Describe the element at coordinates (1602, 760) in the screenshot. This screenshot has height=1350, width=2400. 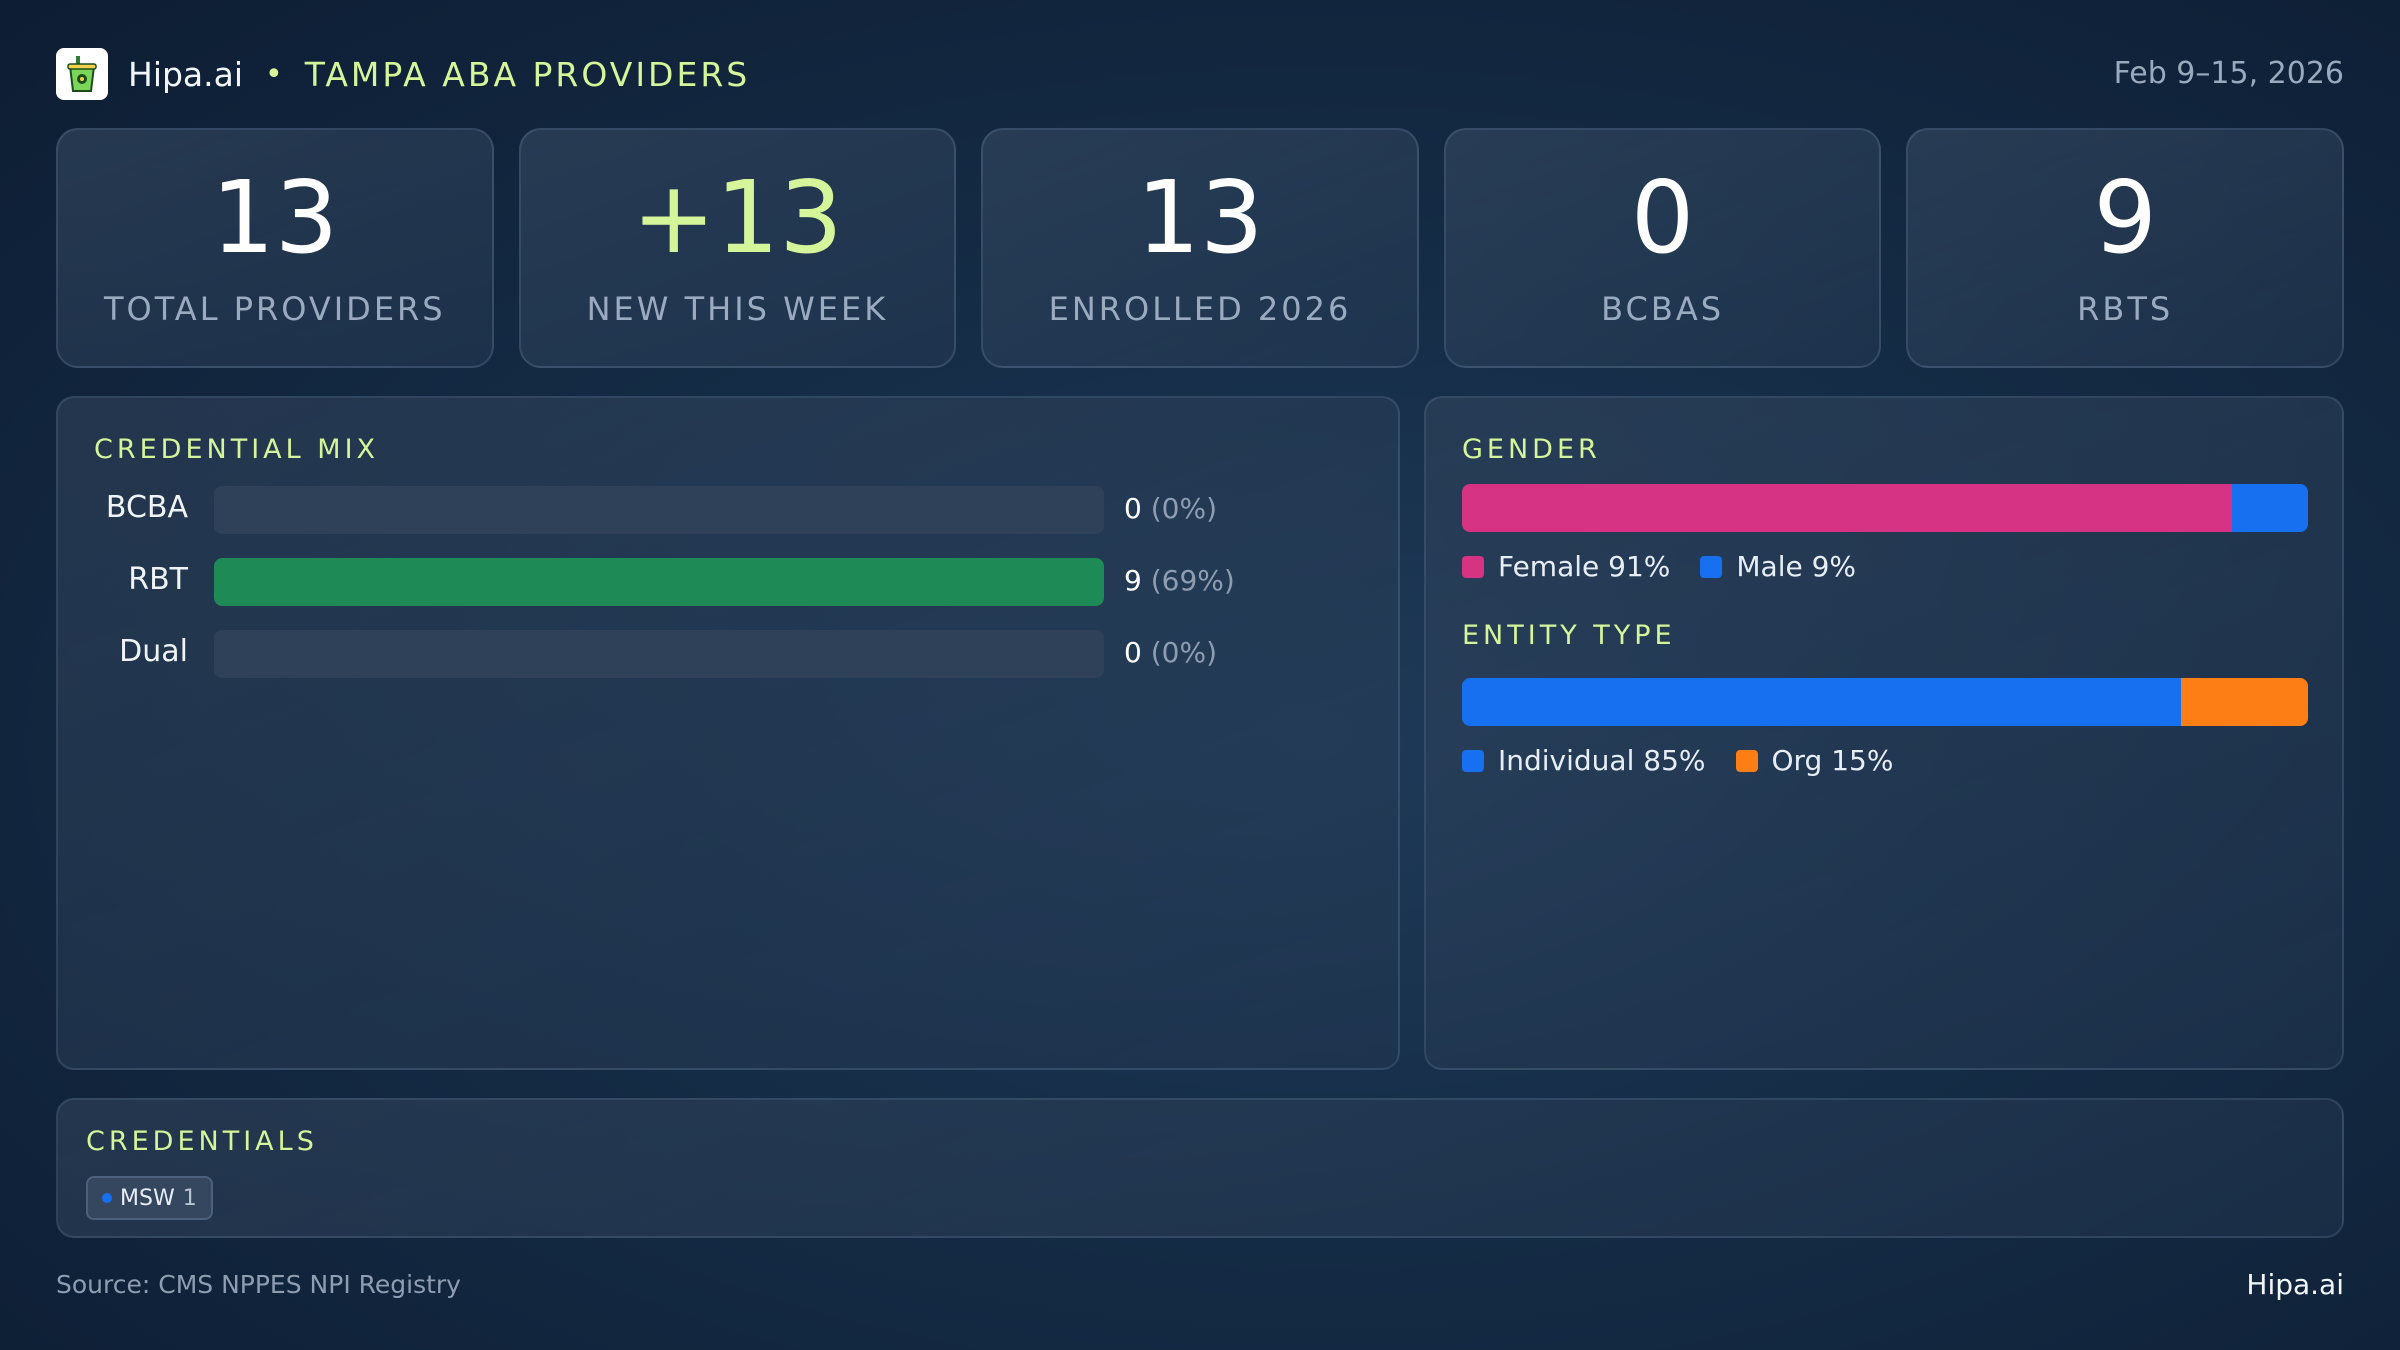
I see `legend-label: Individual 85%` at that location.